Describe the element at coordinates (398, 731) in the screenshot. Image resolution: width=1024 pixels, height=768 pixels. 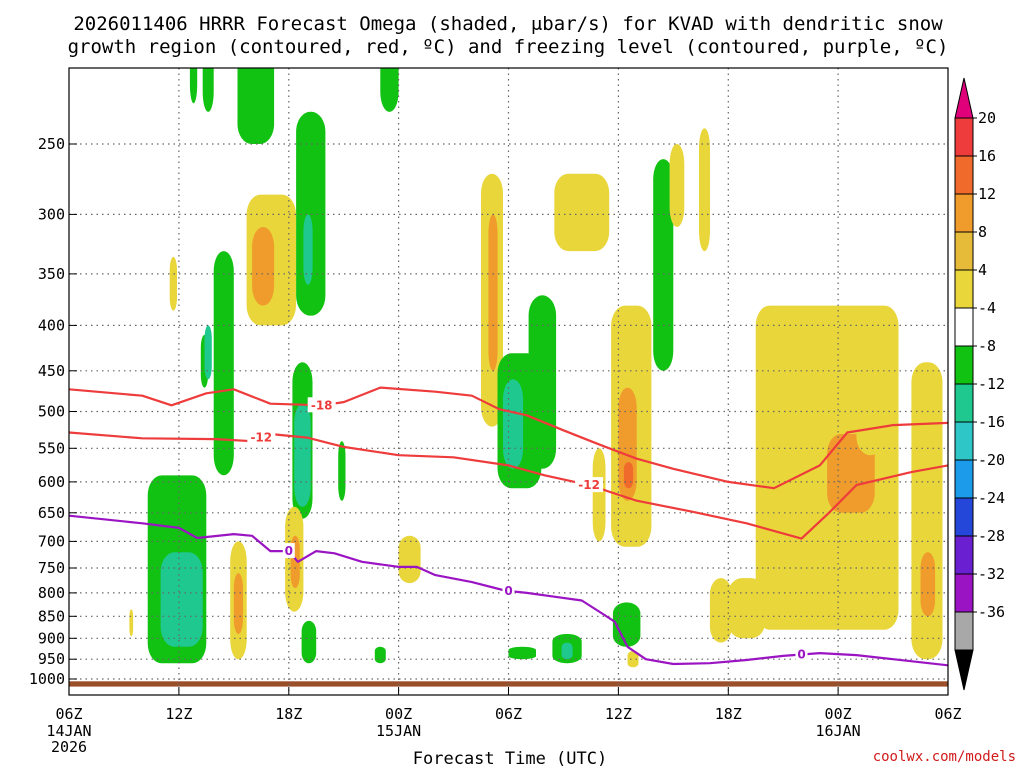
I see `x-tick-date-3: 15JAN` at that location.